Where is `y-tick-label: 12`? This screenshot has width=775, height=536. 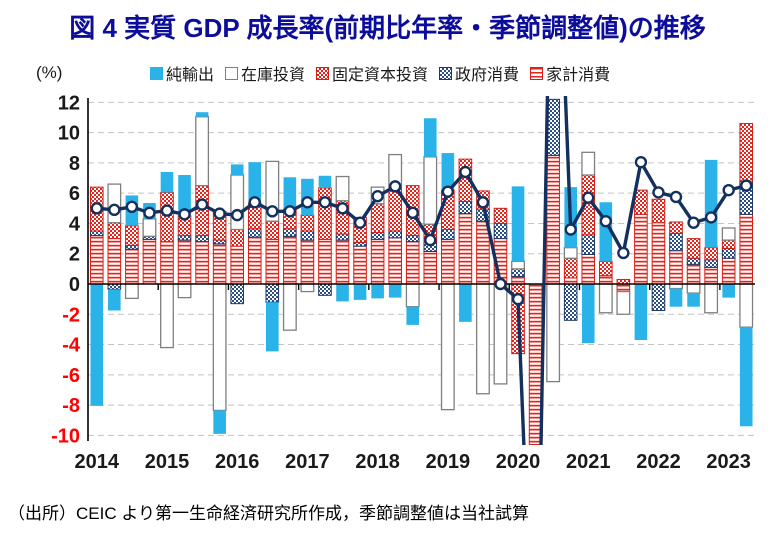 y-tick-label: 12 is located at coordinates (69, 103).